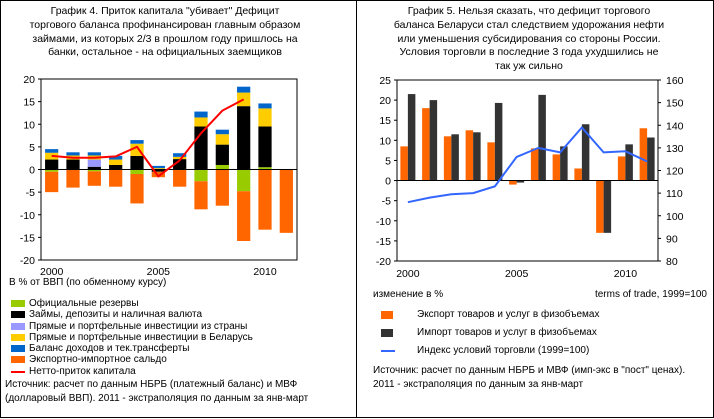 The width and height of the screenshot is (714, 419). What do you see at coordinates (88, 282) in the screenshot?
I see `y-axis-label: В % от ВВП (по обменному курсу)` at bounding box center [88, 282].